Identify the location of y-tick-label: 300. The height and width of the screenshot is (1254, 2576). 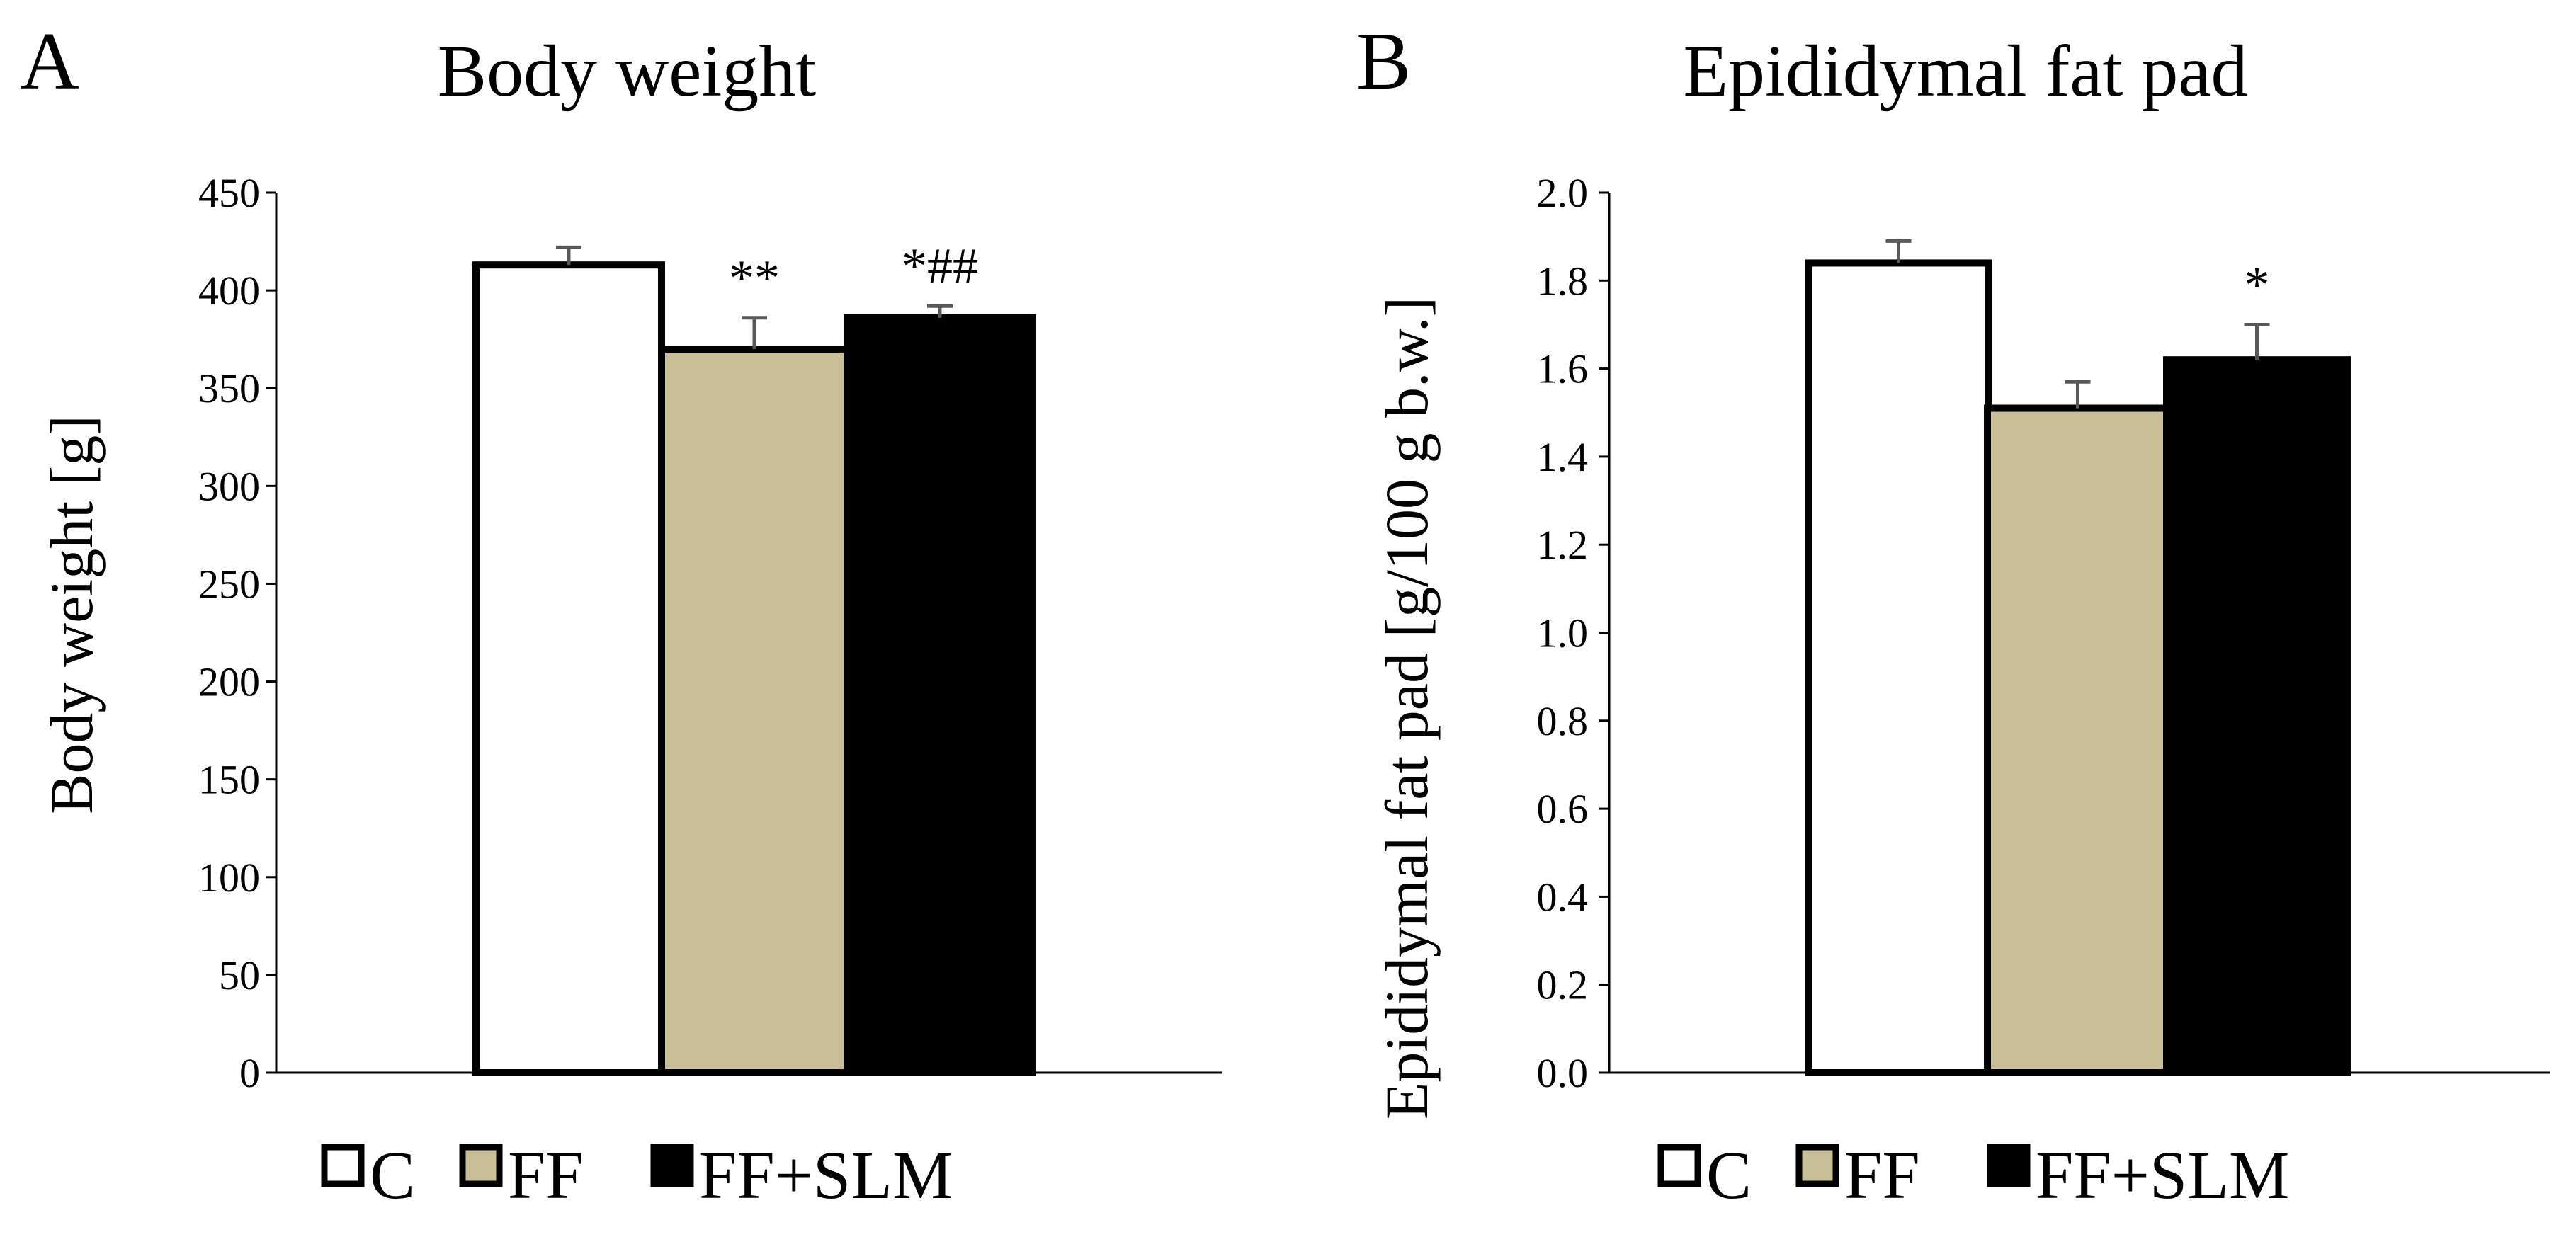
(229, 486).